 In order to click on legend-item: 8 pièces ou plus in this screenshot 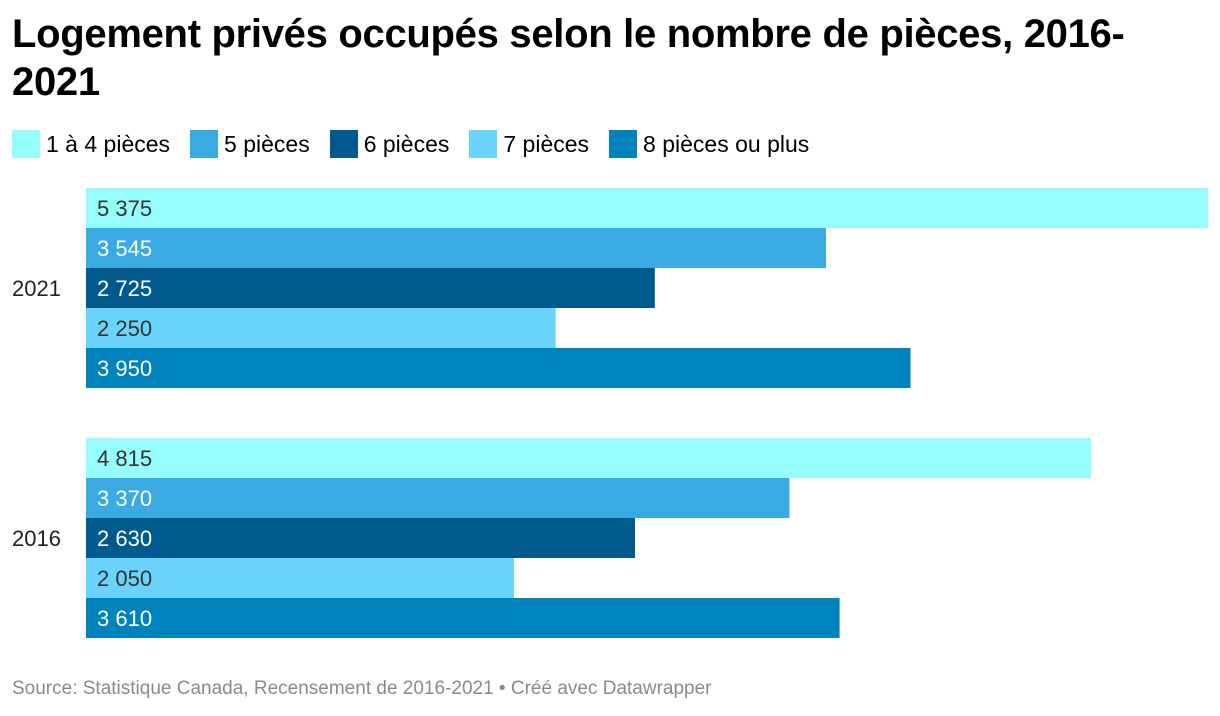, I will do `click(709, 144)`.